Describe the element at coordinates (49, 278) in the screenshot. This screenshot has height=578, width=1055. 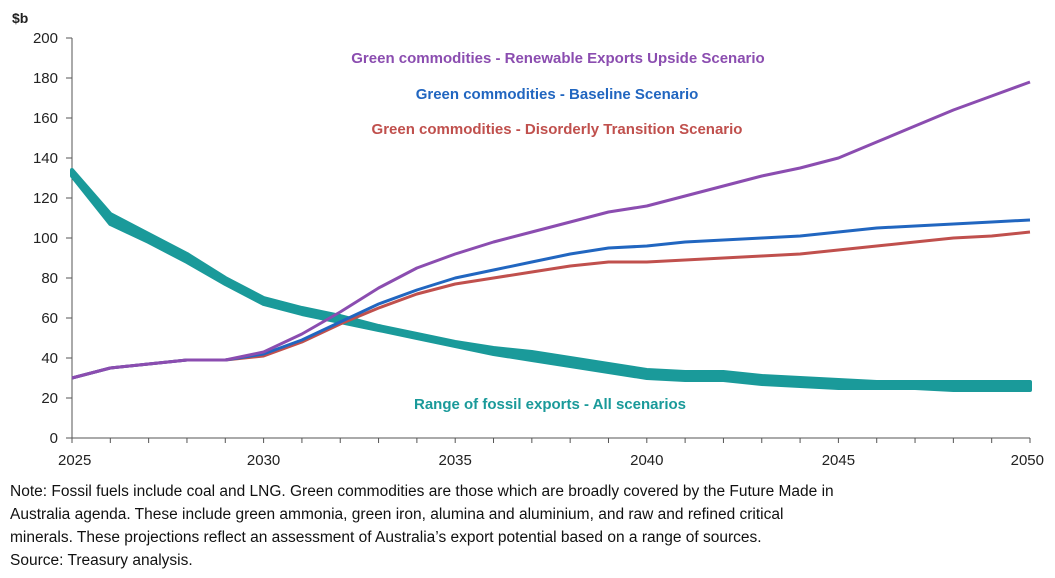
I see `y-tick-label: 80` at that location.